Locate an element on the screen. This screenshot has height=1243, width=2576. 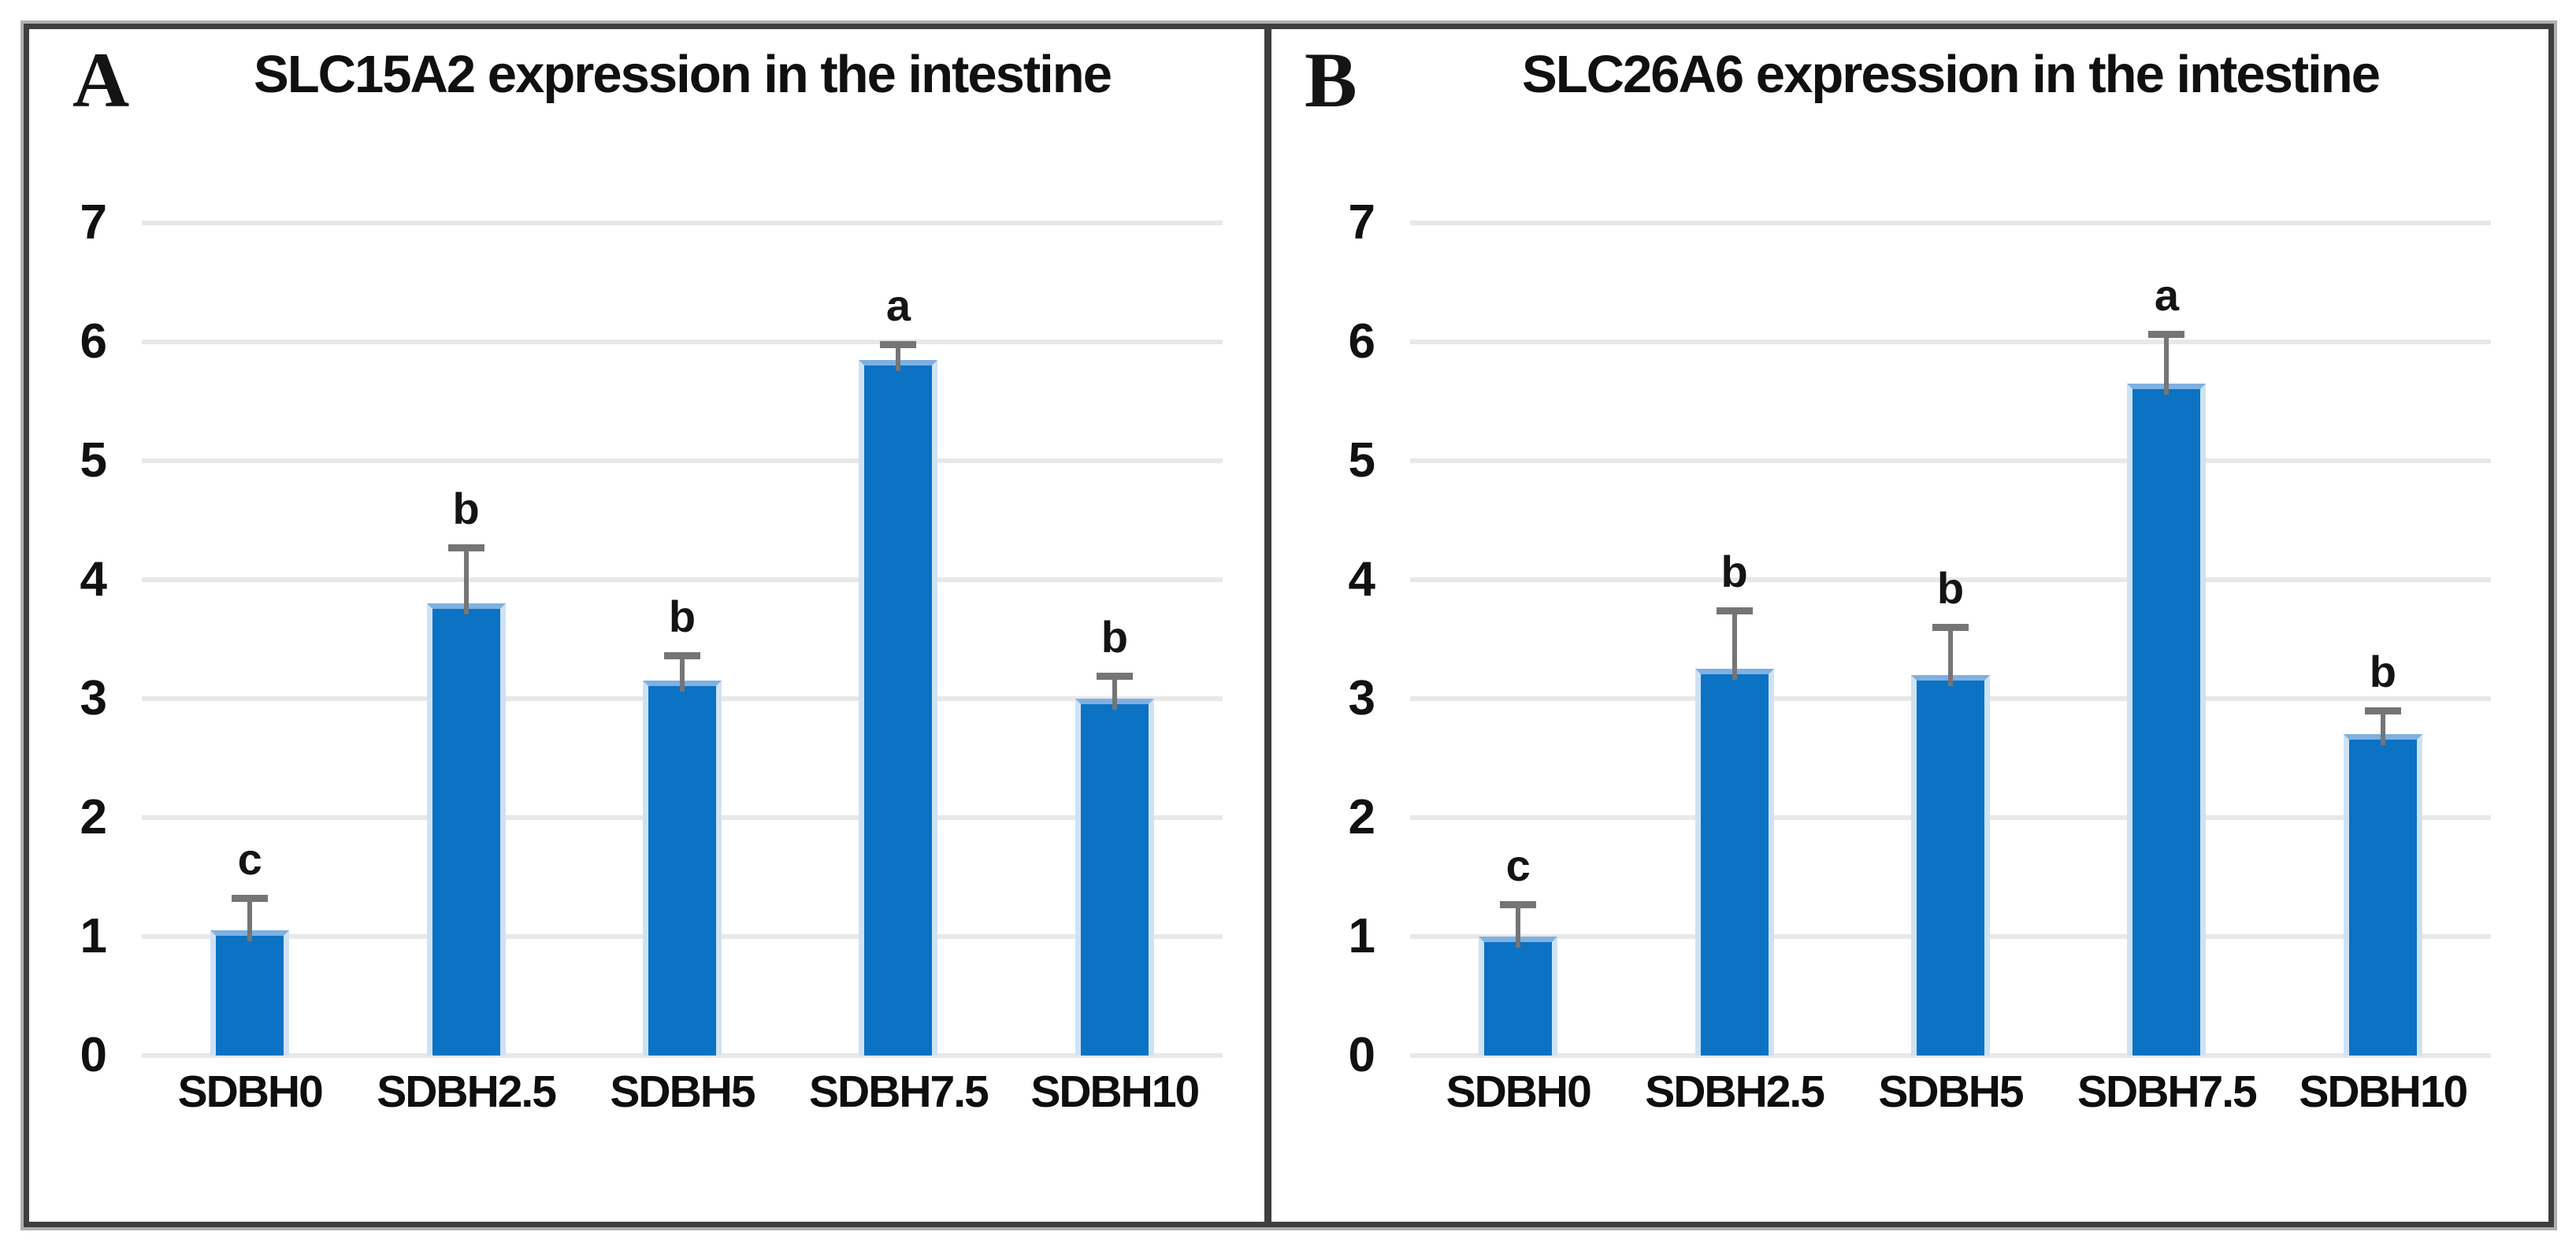
panel-a-title: SLC15A2 expression in the intestine is located at coordinates (683, 74).